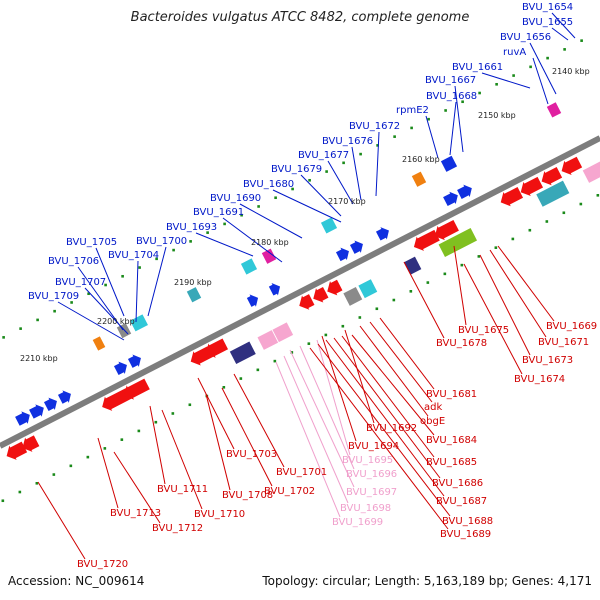 This screenshot has height=600, width=600. I want to click on gene-label-upper: BVU_1672, so click(374, 126).